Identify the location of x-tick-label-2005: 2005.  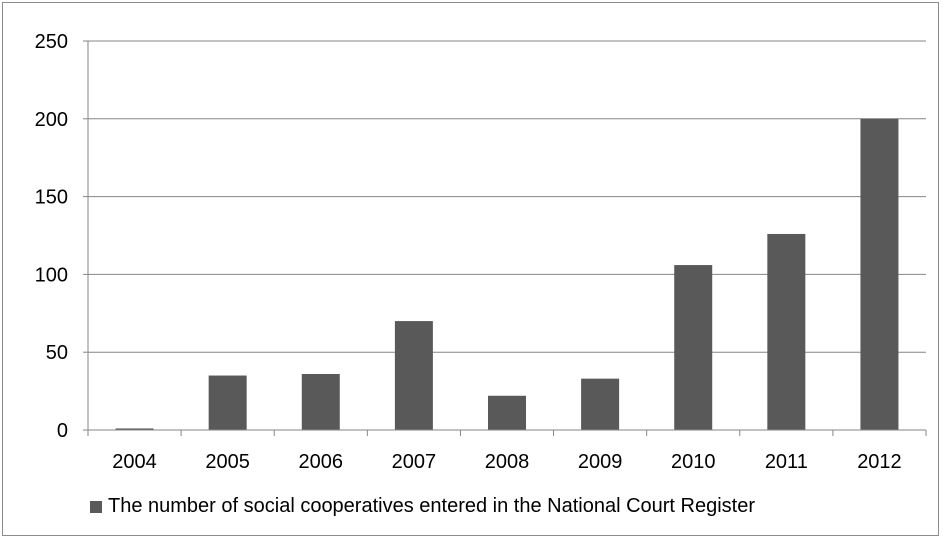
(227, 462).